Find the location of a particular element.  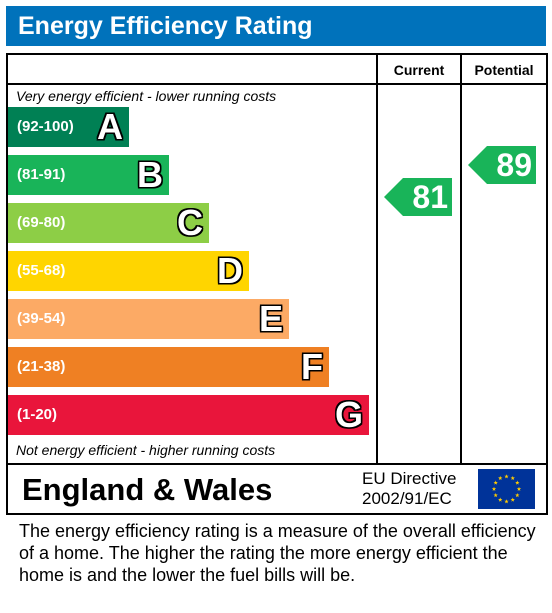

band-letter: D is located at coordinates (230, 270).